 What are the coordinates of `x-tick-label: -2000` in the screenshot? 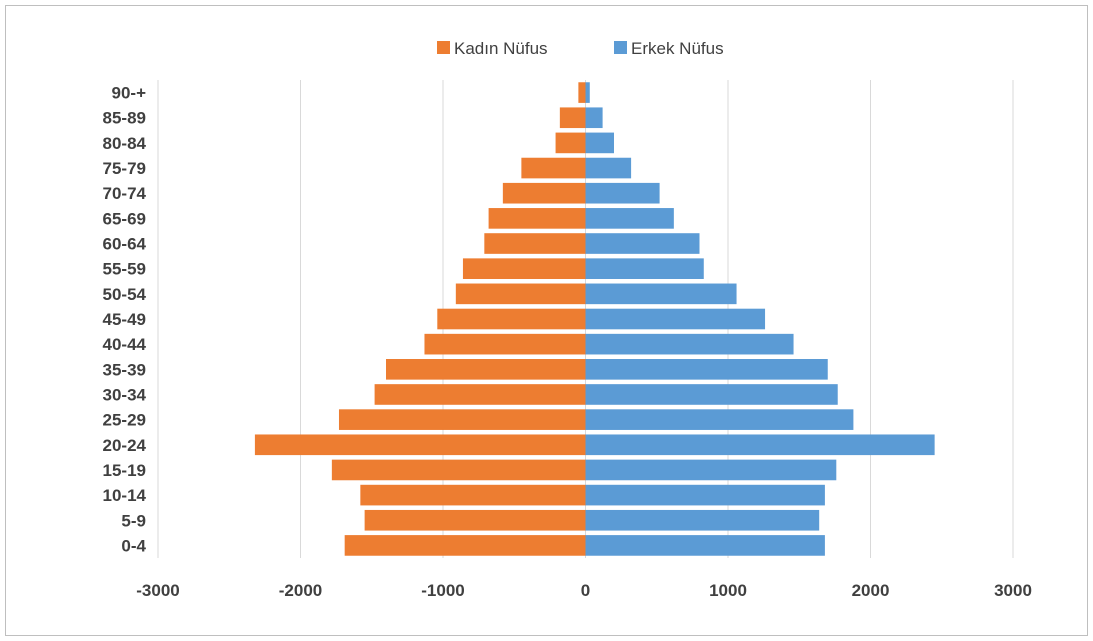 It's located at (300, 590).